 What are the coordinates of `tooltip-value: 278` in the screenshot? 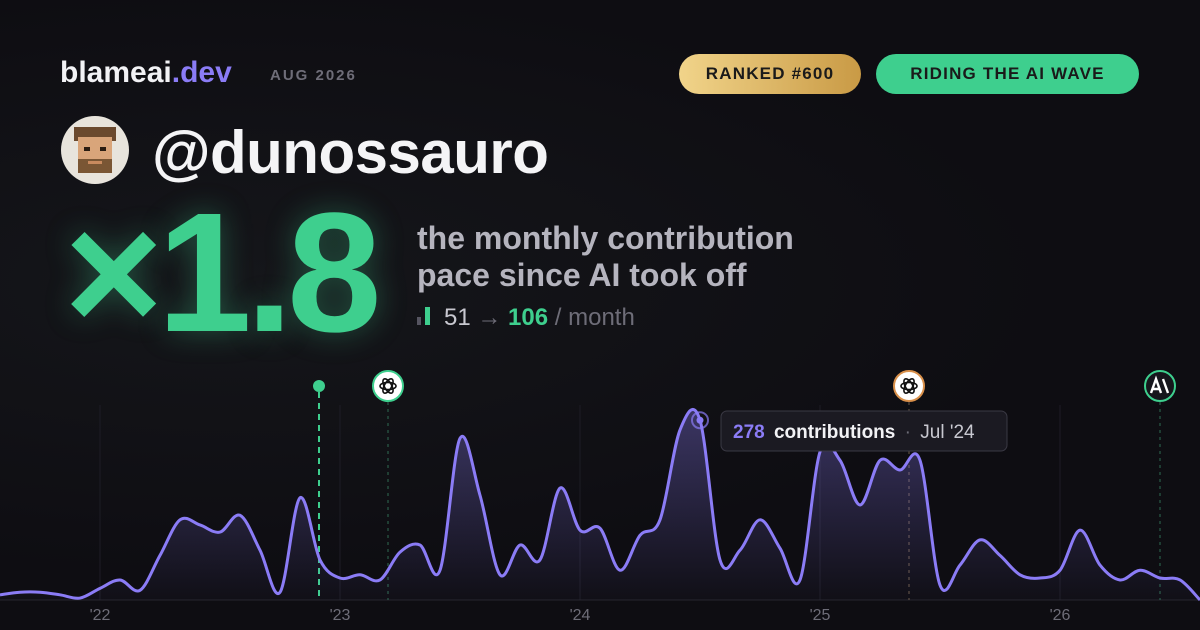 It's located at (749, 432).